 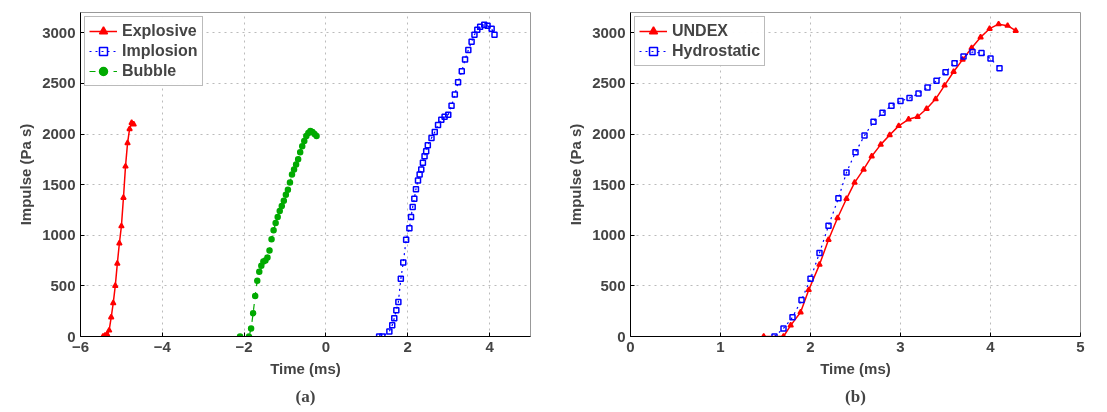 I want to click on x-tick-label: 1, so click(x=720, y=346).